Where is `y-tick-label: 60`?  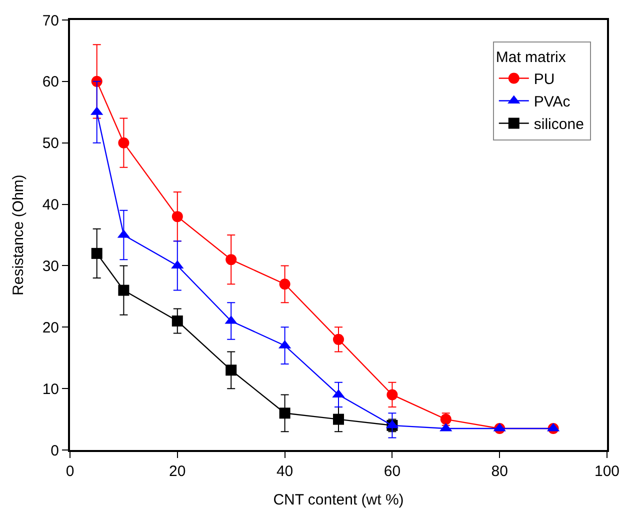 y-tick-label: 60 is located at coordinates (50, 82).